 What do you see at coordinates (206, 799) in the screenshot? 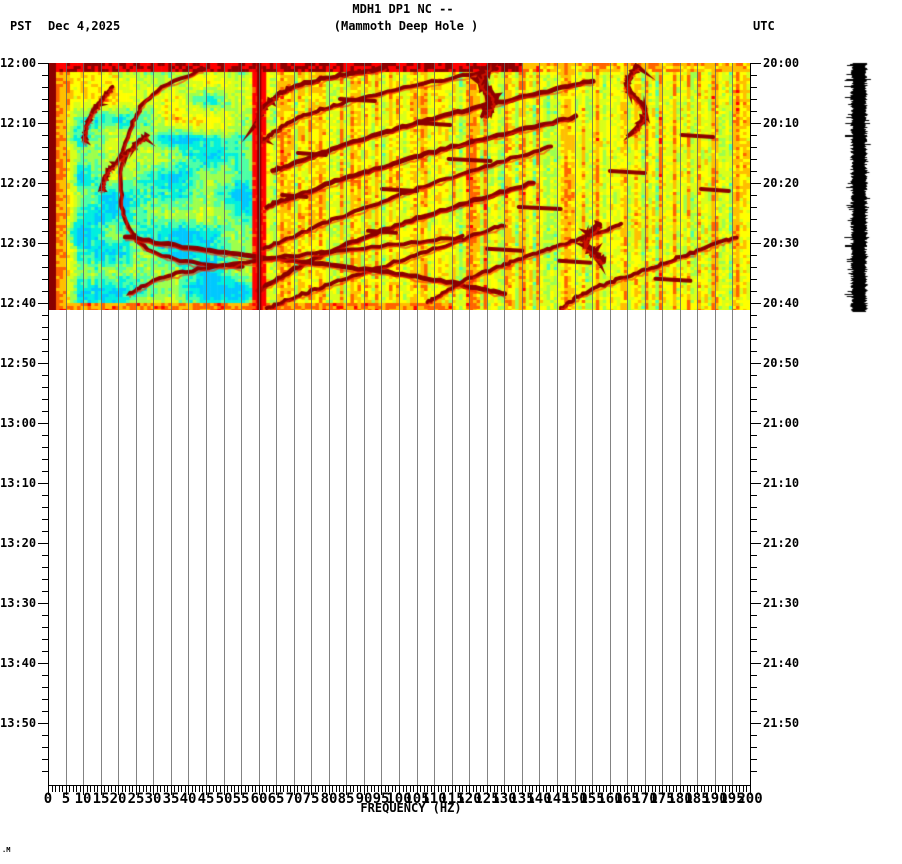
I see `freq-tick-label: 45` at bounding box center [206, 799].